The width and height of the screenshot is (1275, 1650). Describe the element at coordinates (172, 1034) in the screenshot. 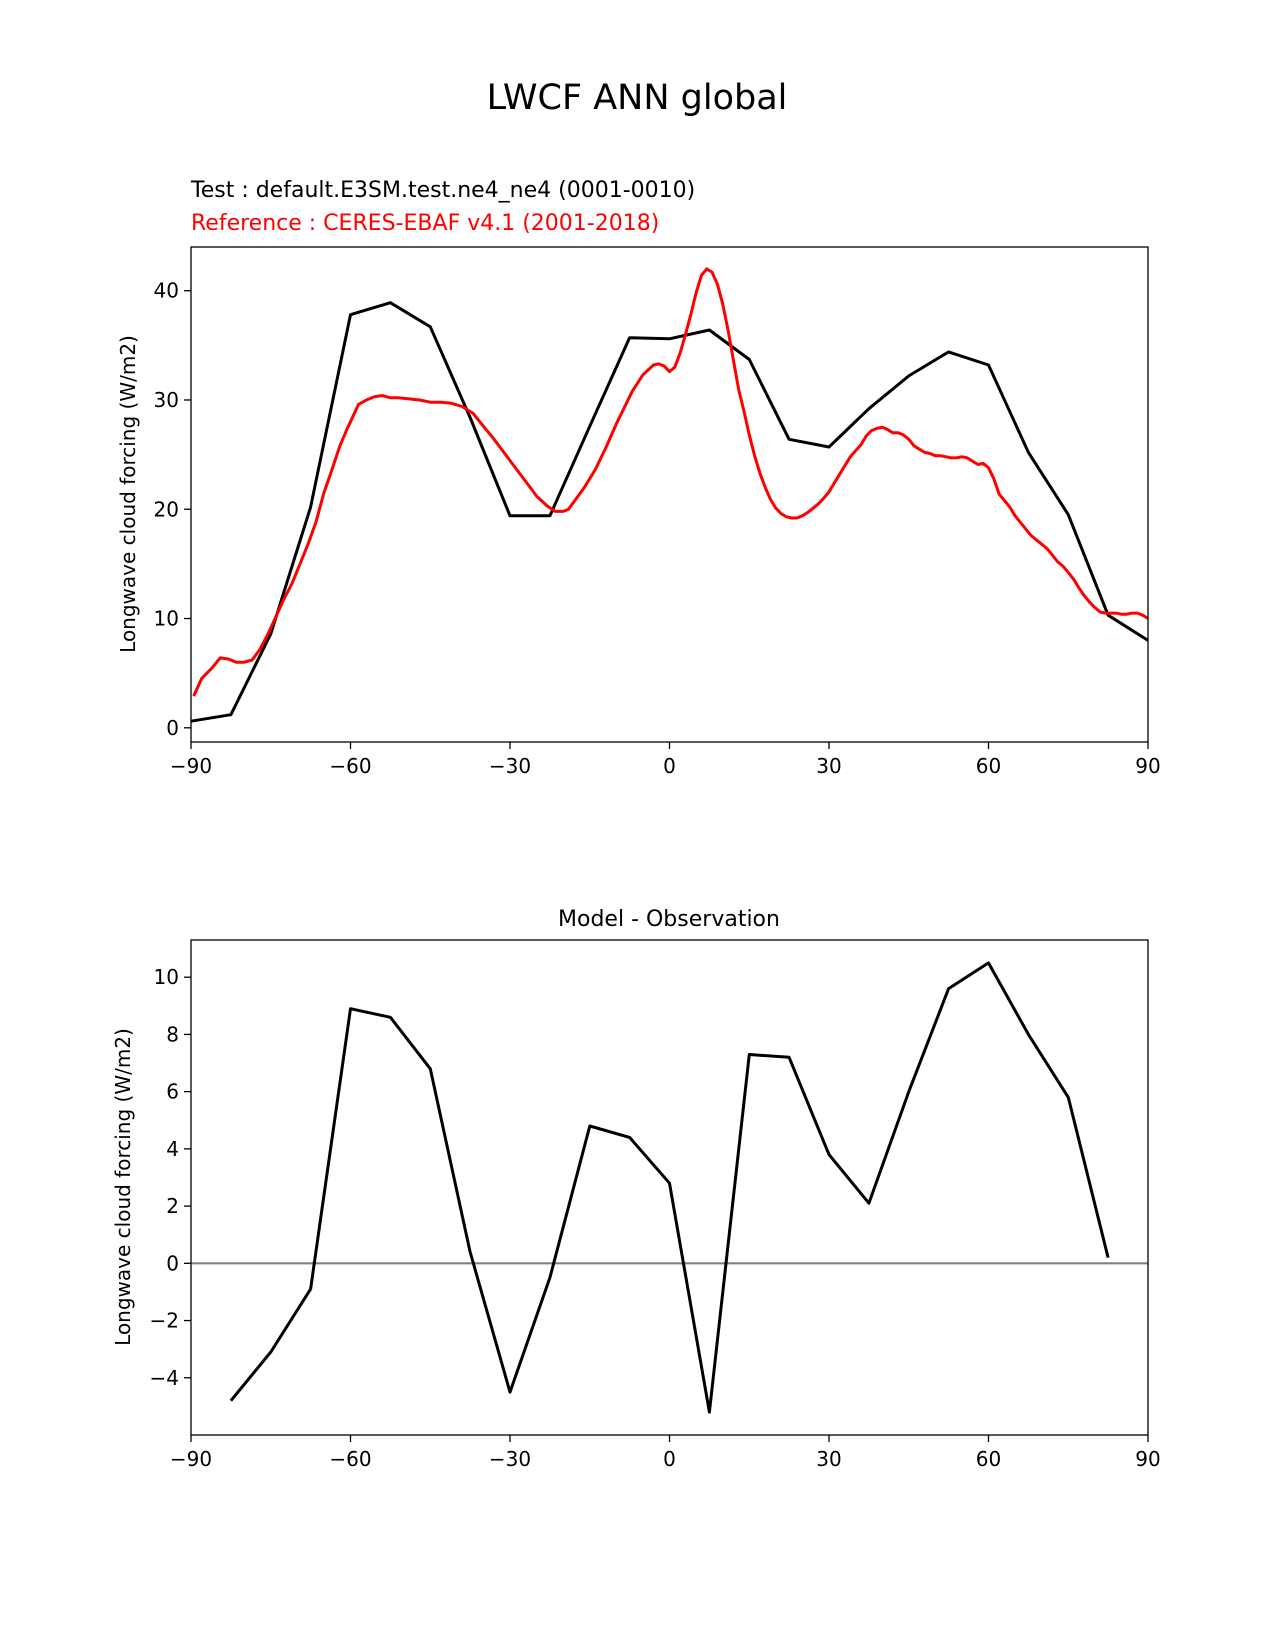

I see `y-tick-label: 8` at that location.